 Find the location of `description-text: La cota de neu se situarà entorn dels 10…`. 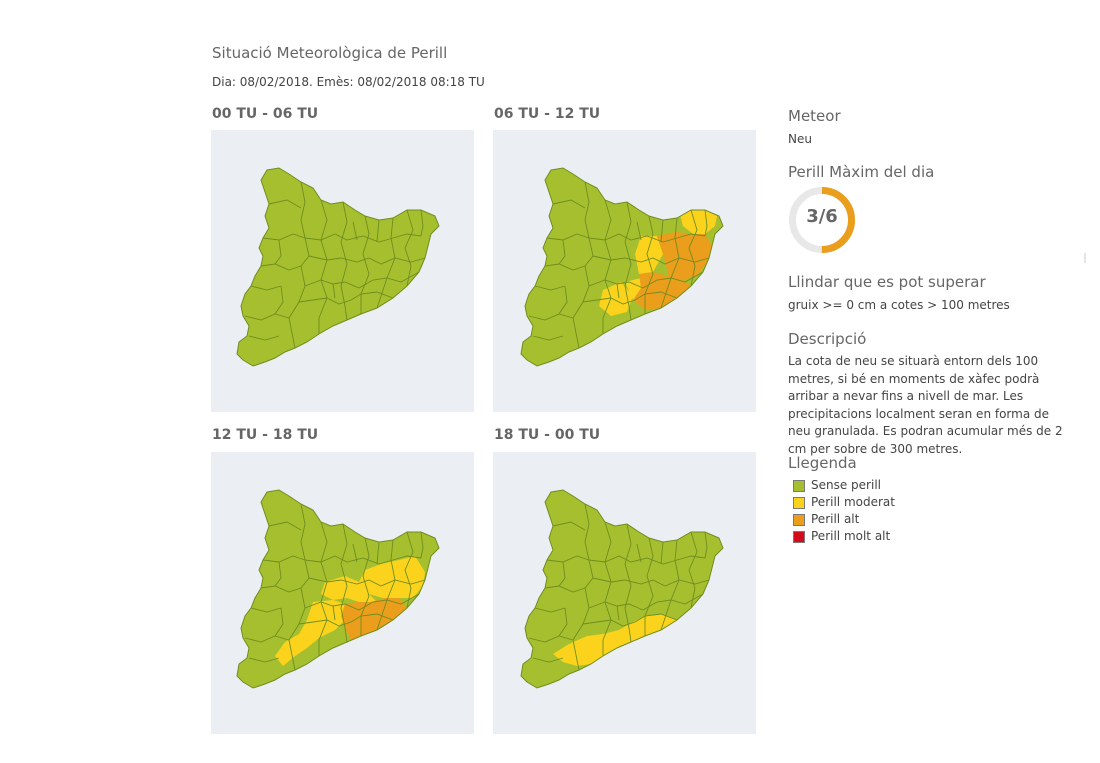

description-text: La cota de neu se situarà entorn dels 10… is located at coordinates (925, 405).